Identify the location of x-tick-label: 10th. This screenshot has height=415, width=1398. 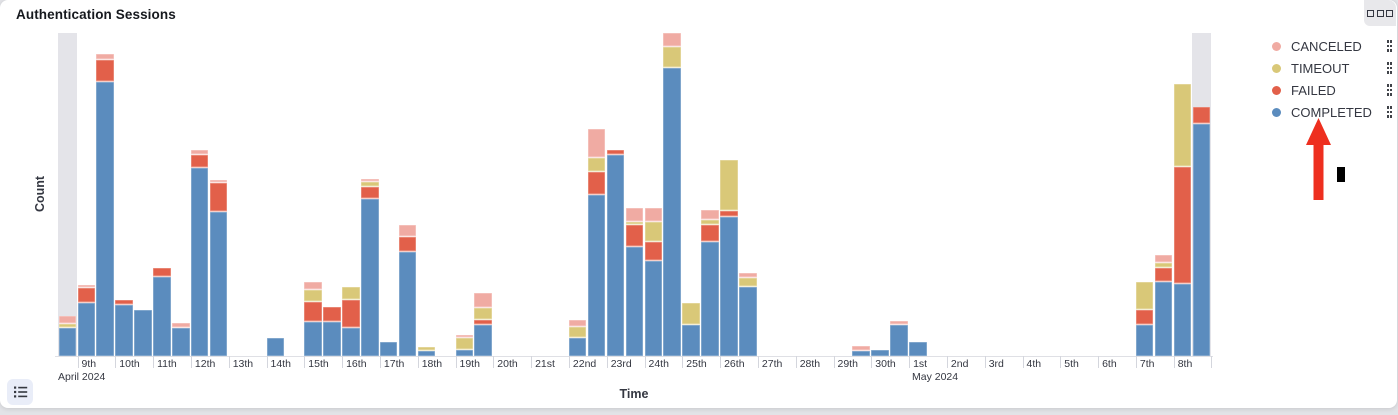
(129, 364).